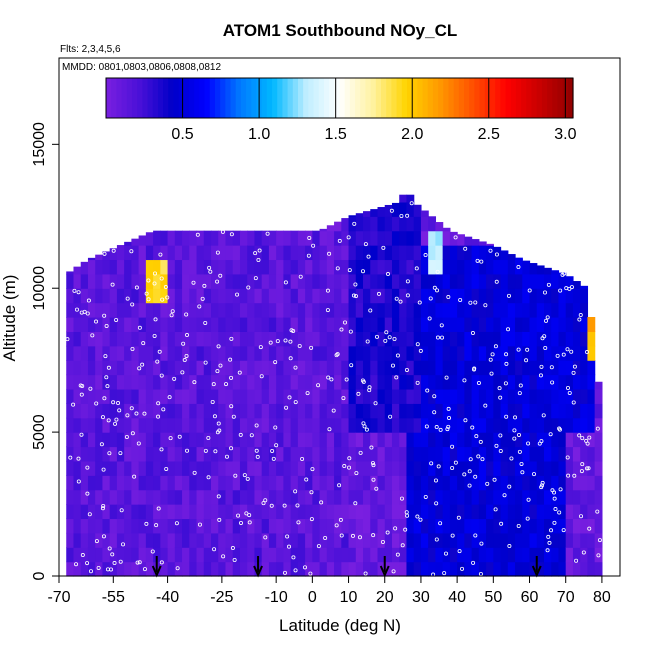 This screenshot has height=650, width=650. What do you see at coordinates (39, 144) in the screenshot?
I see `y-tick-label: 15000` at bounding box center [39, 144].